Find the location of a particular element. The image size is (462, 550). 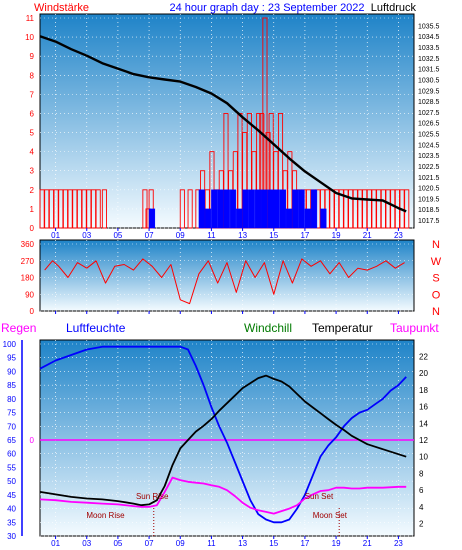

humidity-tick-label-50: 50 is located at coordinates (11, 481).